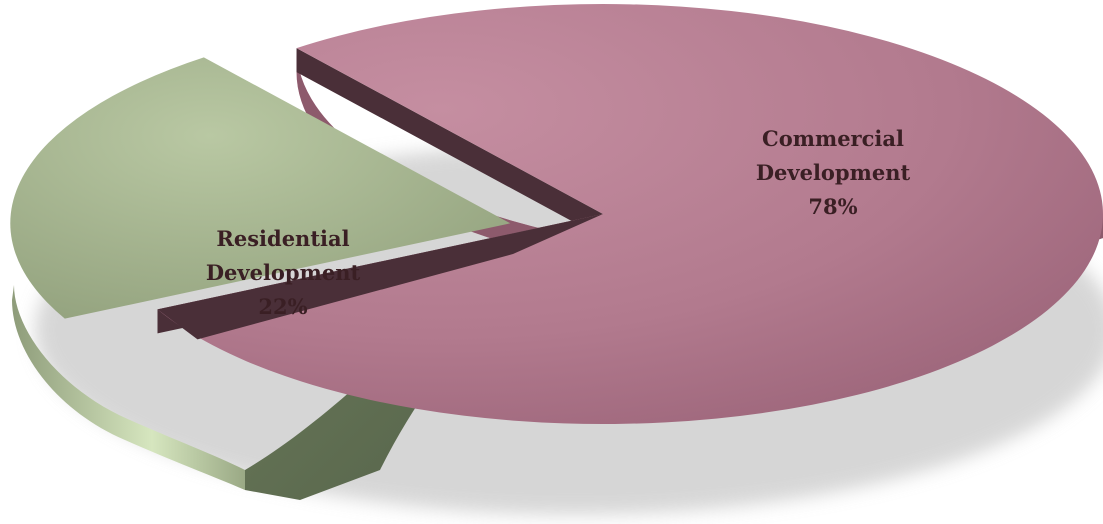 The height and width of the screenshot is (524, 1103). Describe the element at coordinates (833, 138) in the screenshot. I see `commercial-label-line: Commercial` at that location.